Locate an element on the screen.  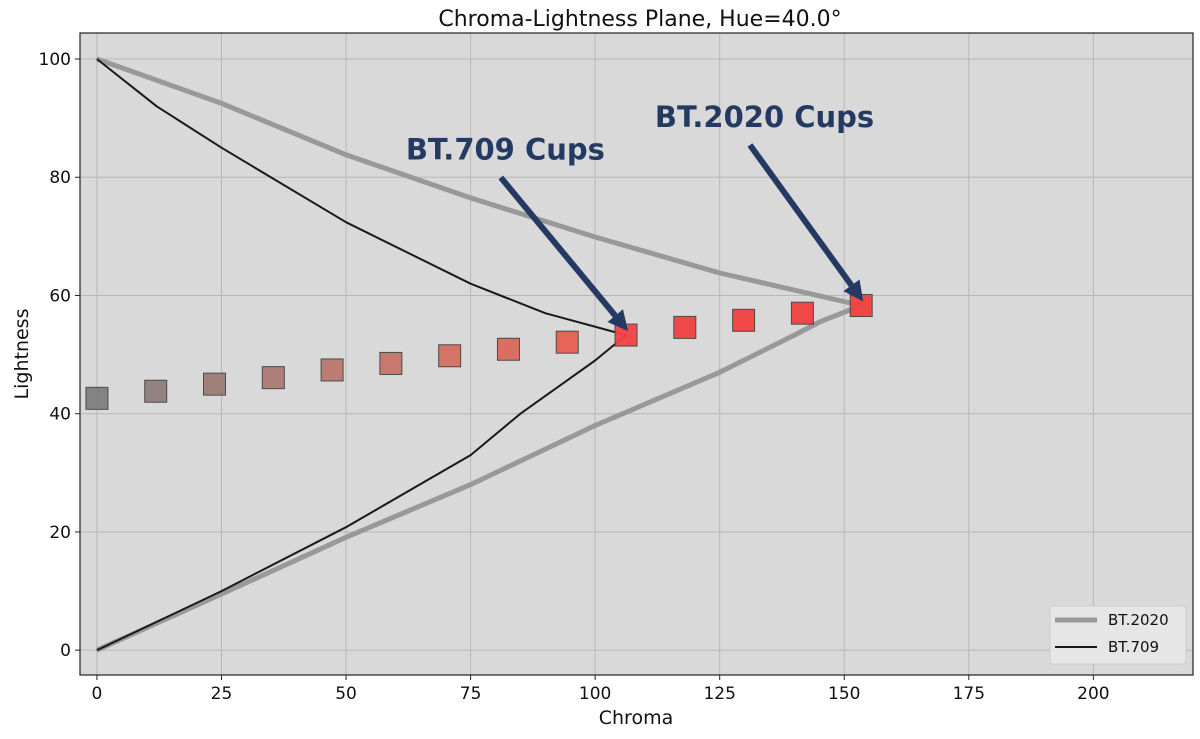
annotation-text: BT.709 Cups is located at coordinates (505, 150).